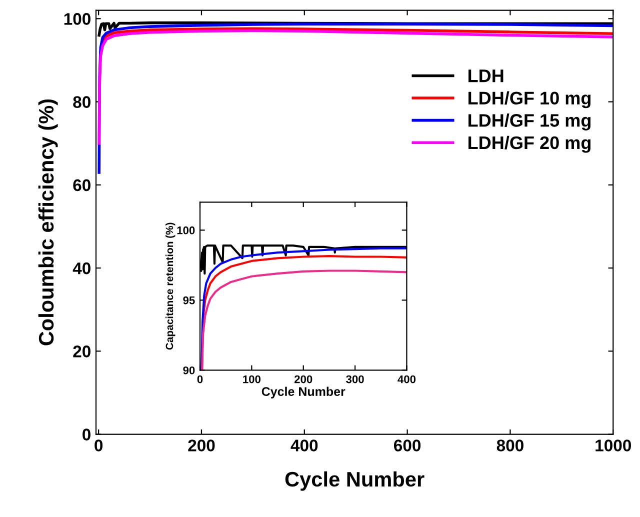  I want to click on legend-label: LDH/GF 10 mg, so click(529, 99).